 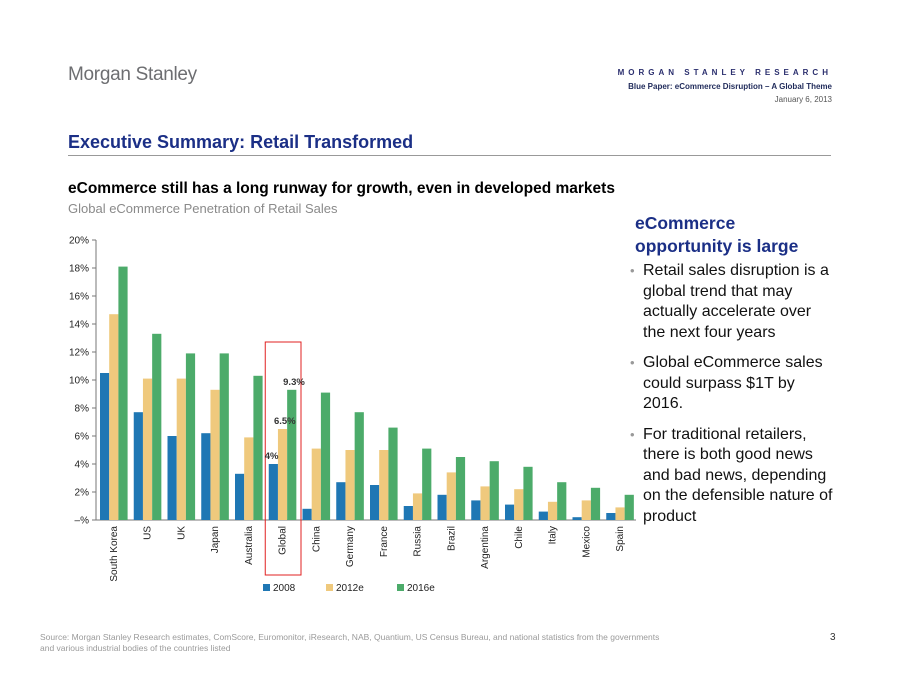 What do you see at coordinates (724, 72) in the screenshot?
I see `research-brand: MORGAN STANLEY RESEARCH` at bounding box center [724, 72].